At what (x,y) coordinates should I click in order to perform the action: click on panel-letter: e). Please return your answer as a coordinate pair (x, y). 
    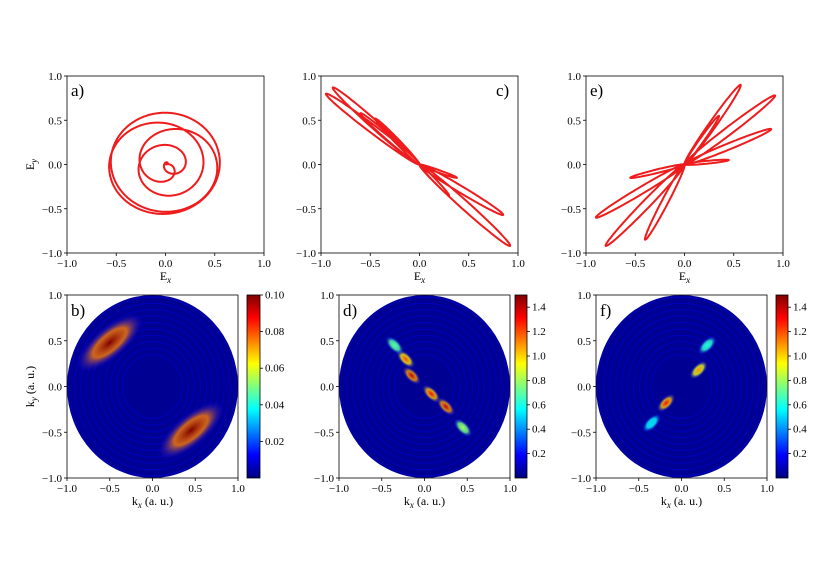
    Looking at the image, I should click on (596, 90).